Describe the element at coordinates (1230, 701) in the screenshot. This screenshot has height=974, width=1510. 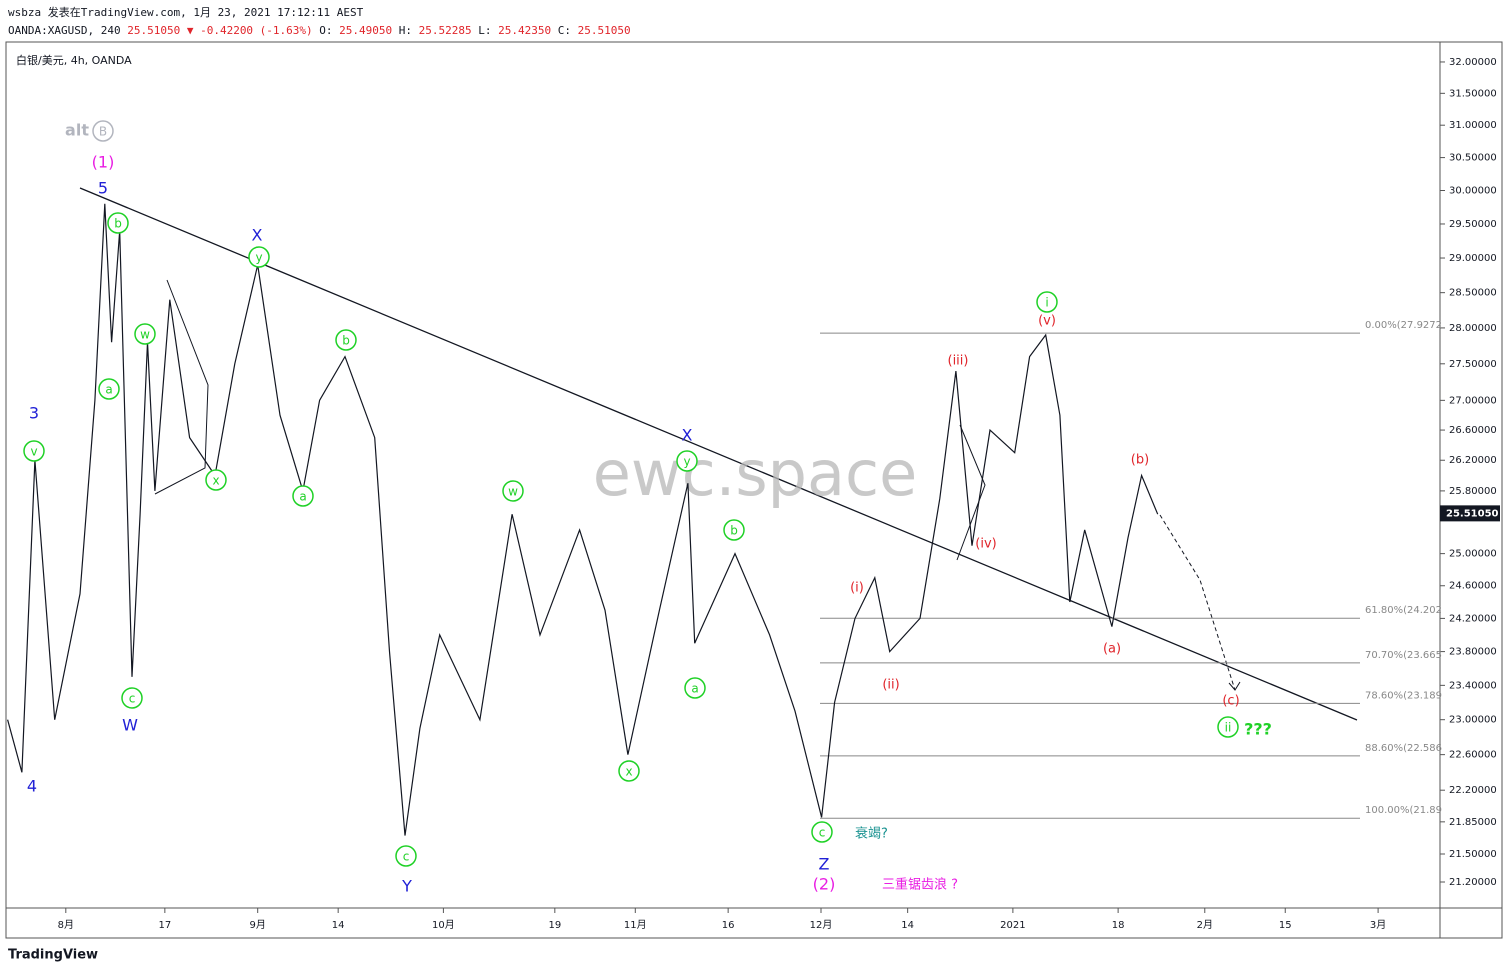
I see `wave-label: (c)` at that location.